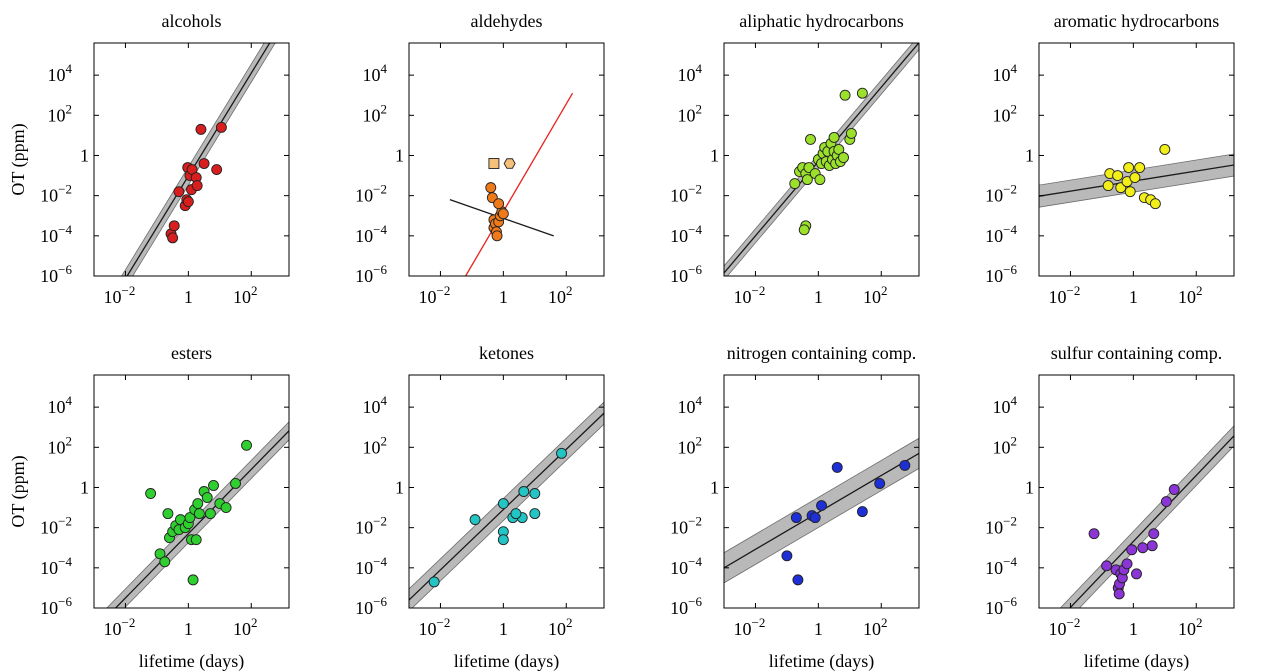  I want to click on subplot-title: esters, so click(191, 353).